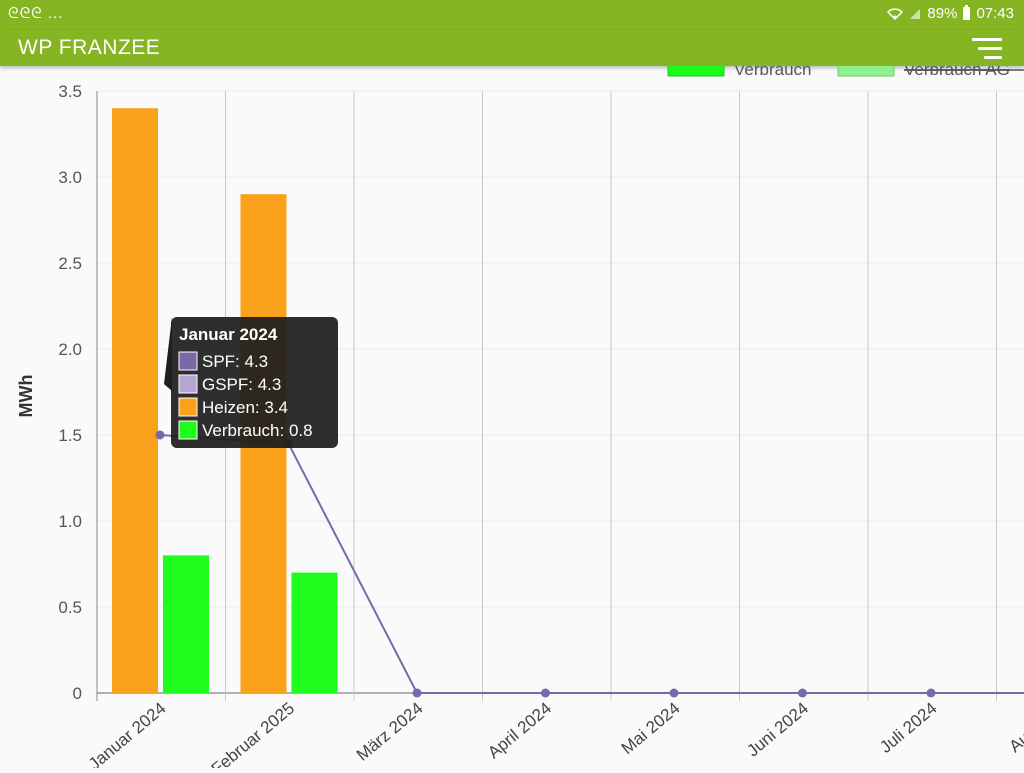  I want to click on app-title: WP FRANZEE, so click(89, 47).